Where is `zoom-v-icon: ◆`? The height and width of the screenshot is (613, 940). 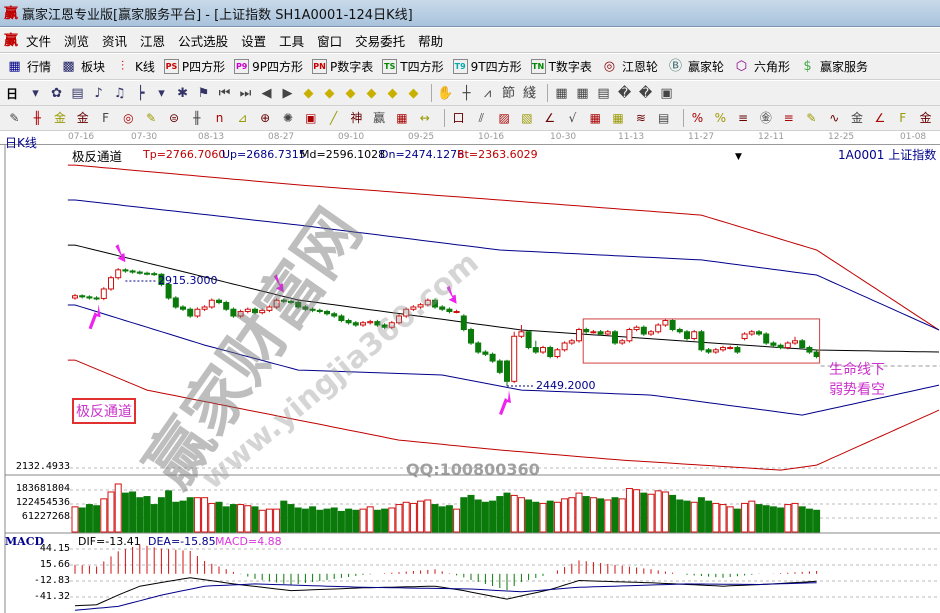
zoom-v-icon: ◆ is located at coordinates (413, 93).